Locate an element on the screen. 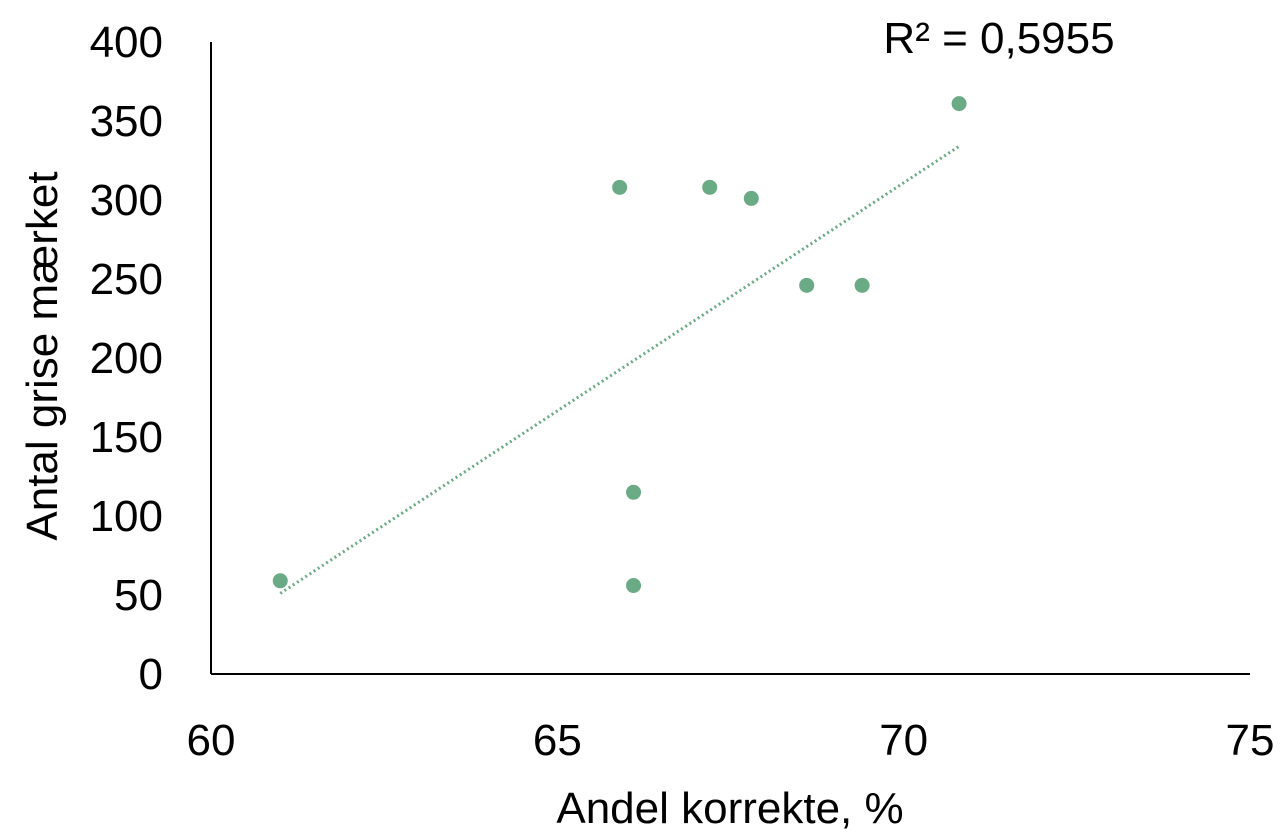 Image resolution: width=1288 pixels, height=835 pixels. y-tick-label: 350 is located at coordinates (126, 121).